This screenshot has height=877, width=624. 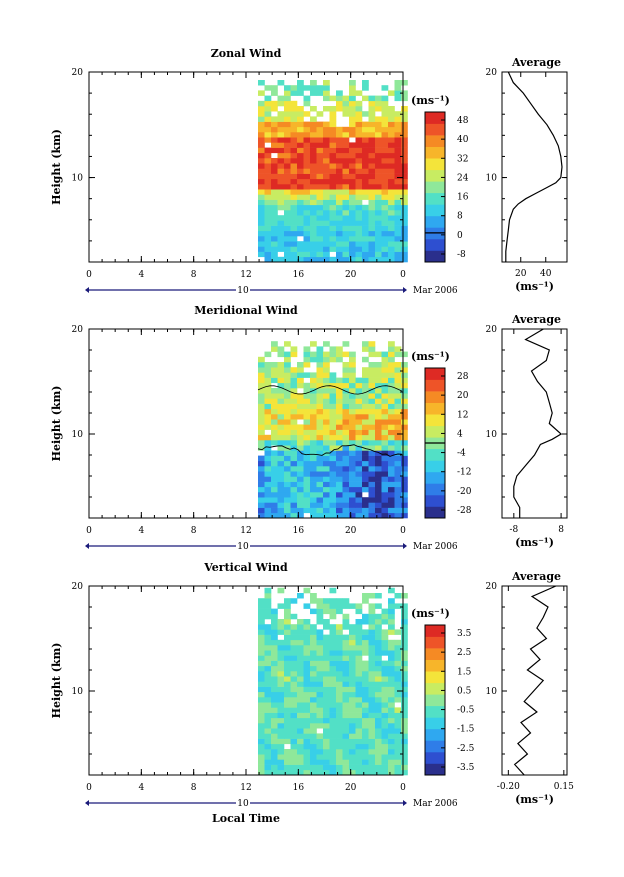 What do you see at coordinates (246, 310) in the screenshot?
I see `panel-title: Meridional Wind` at bounding box center [246, 310].